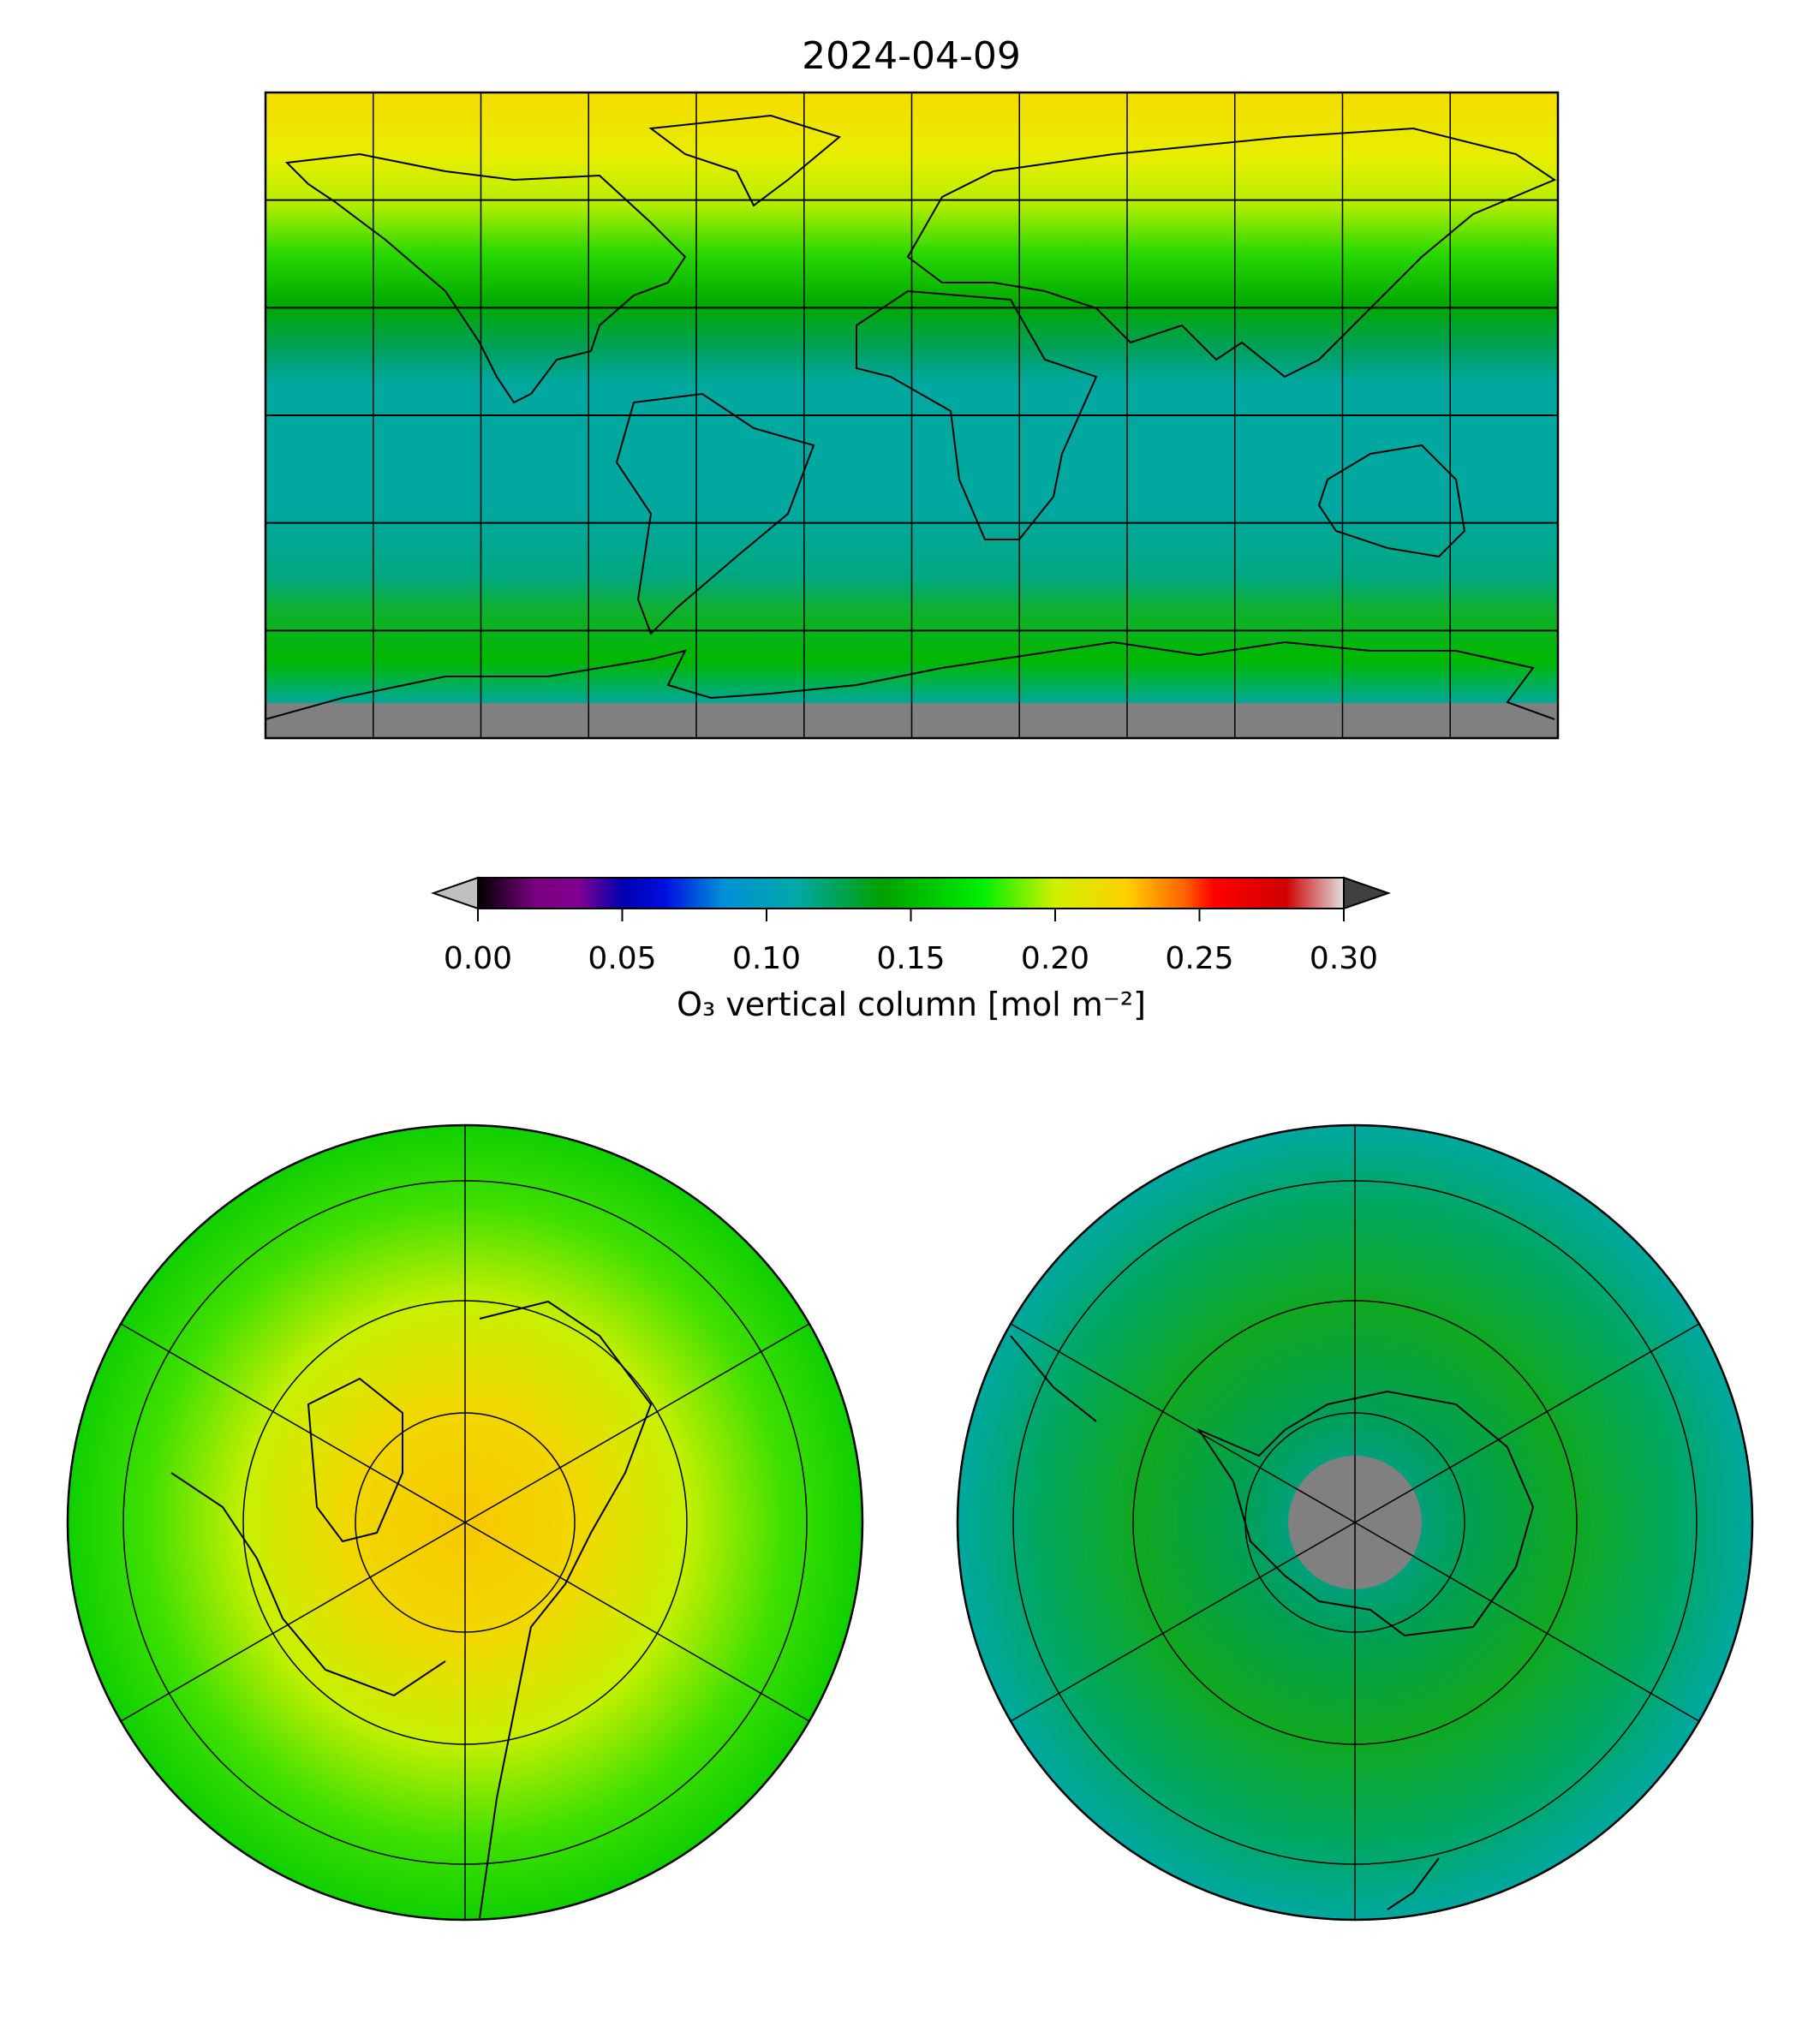 The height and width of the screenshot is (2026, 1820). I want to click on colorbar-tick-label: 0.10, so click(766, 958).